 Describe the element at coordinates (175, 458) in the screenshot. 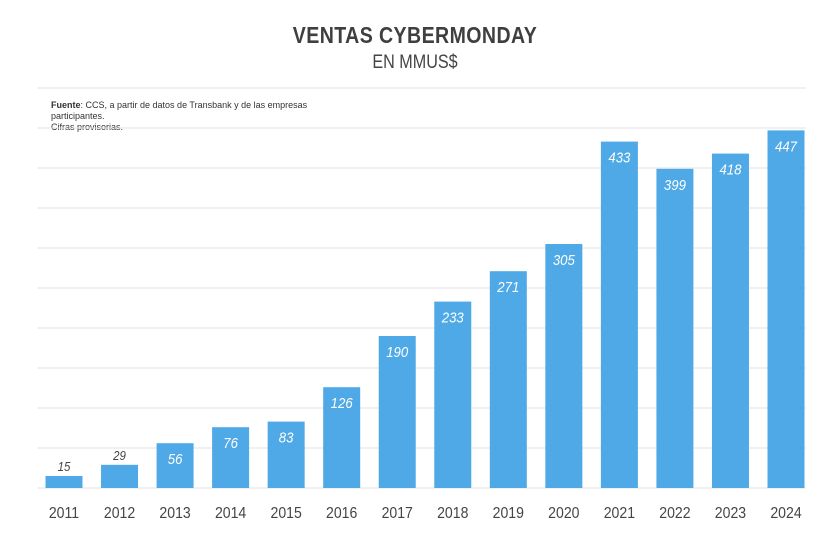

I see `data-label: 56` at that location.